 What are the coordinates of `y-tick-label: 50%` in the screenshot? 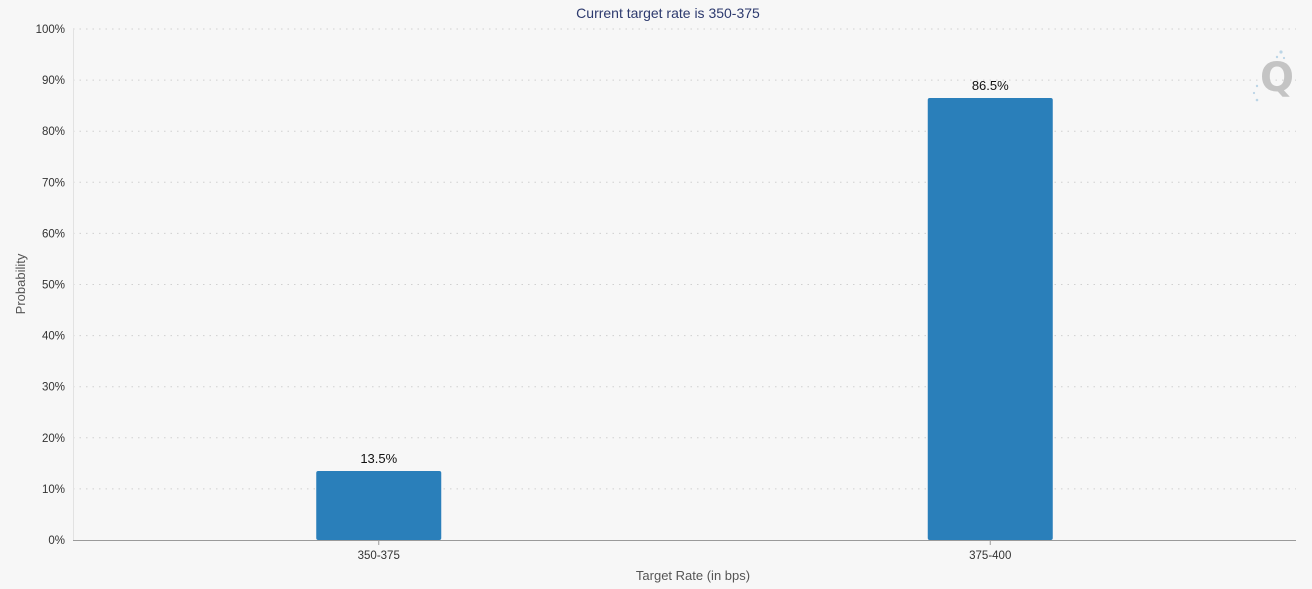 It's located at (53, 286).